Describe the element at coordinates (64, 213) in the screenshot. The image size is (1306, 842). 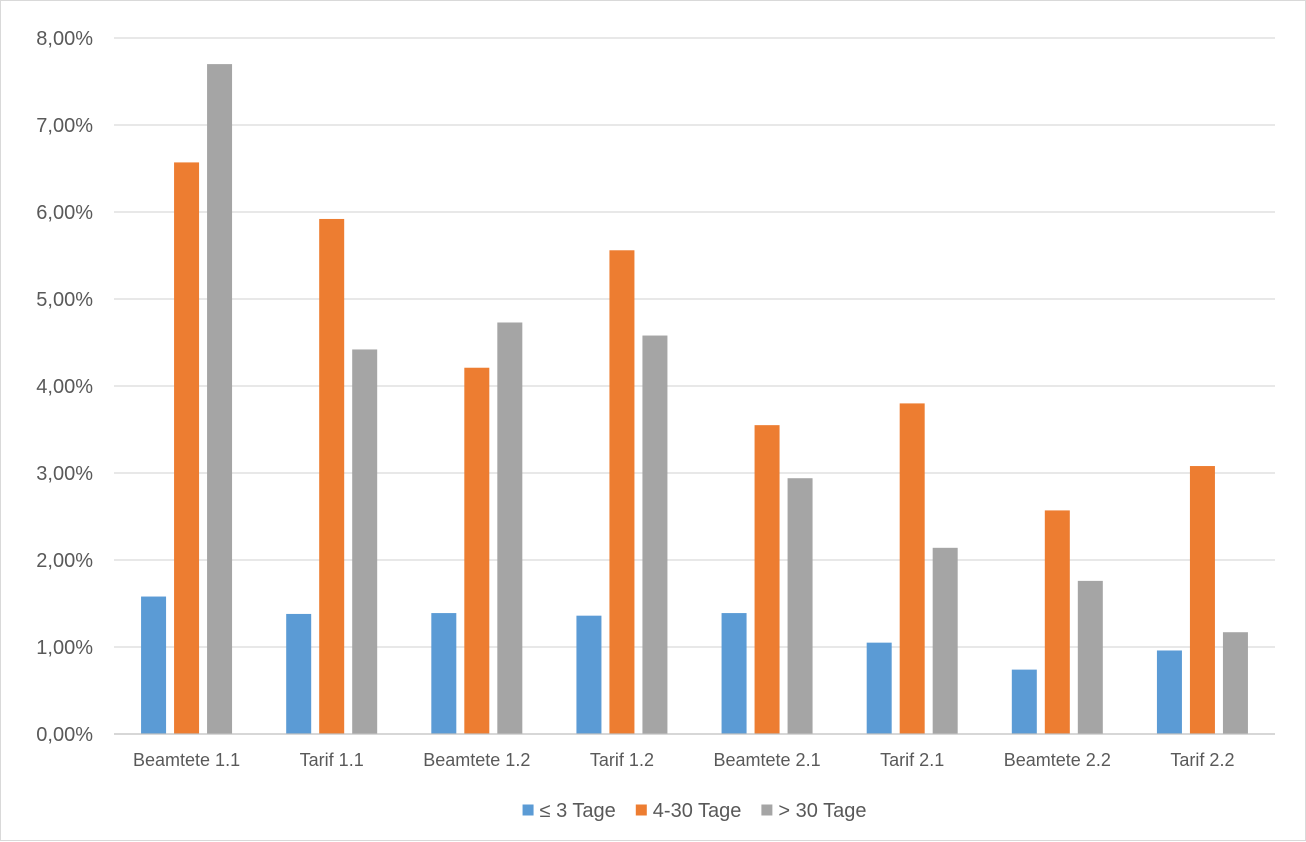
I see `y-tick-label: 6,00%` at that location.